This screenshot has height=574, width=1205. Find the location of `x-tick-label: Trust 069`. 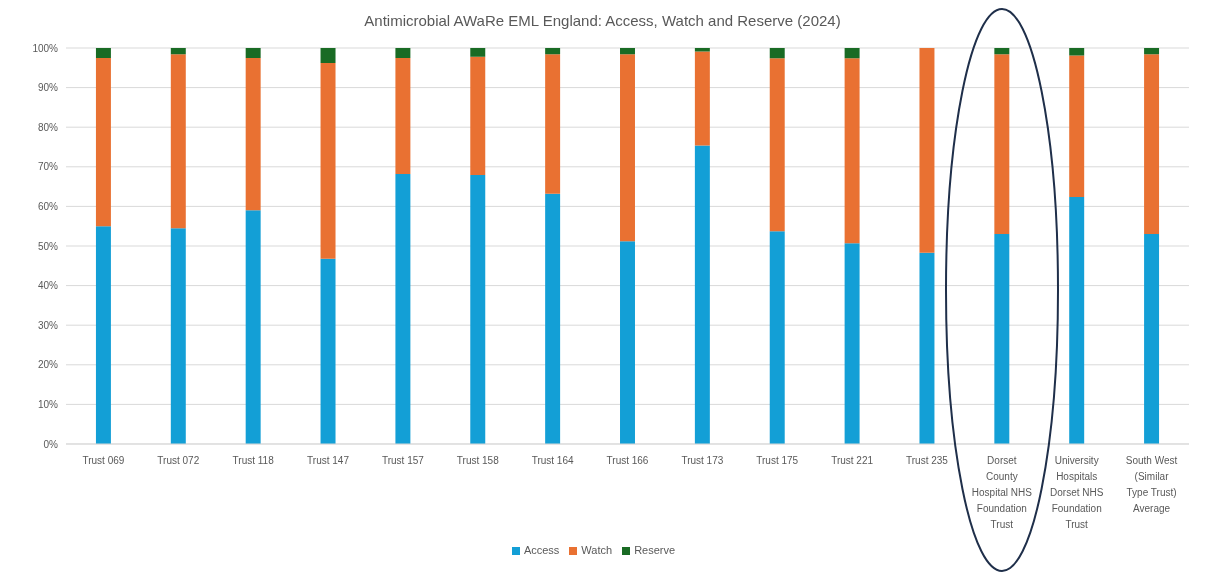

x-tick-label: Trust 069 is located at coordinates (103, 460).